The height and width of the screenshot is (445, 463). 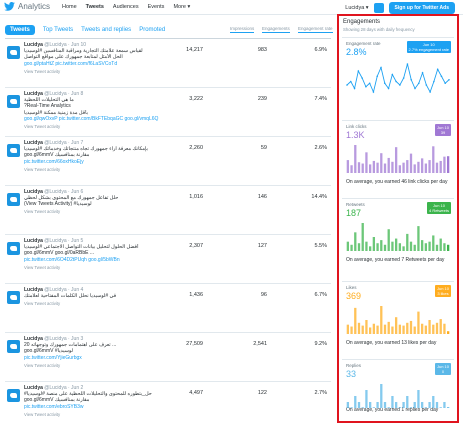 What do you see at coordinates (315, 29) in the screenshot?
I see `col-engagement-rate: Engagement rate` at bounding box center [315, 29].